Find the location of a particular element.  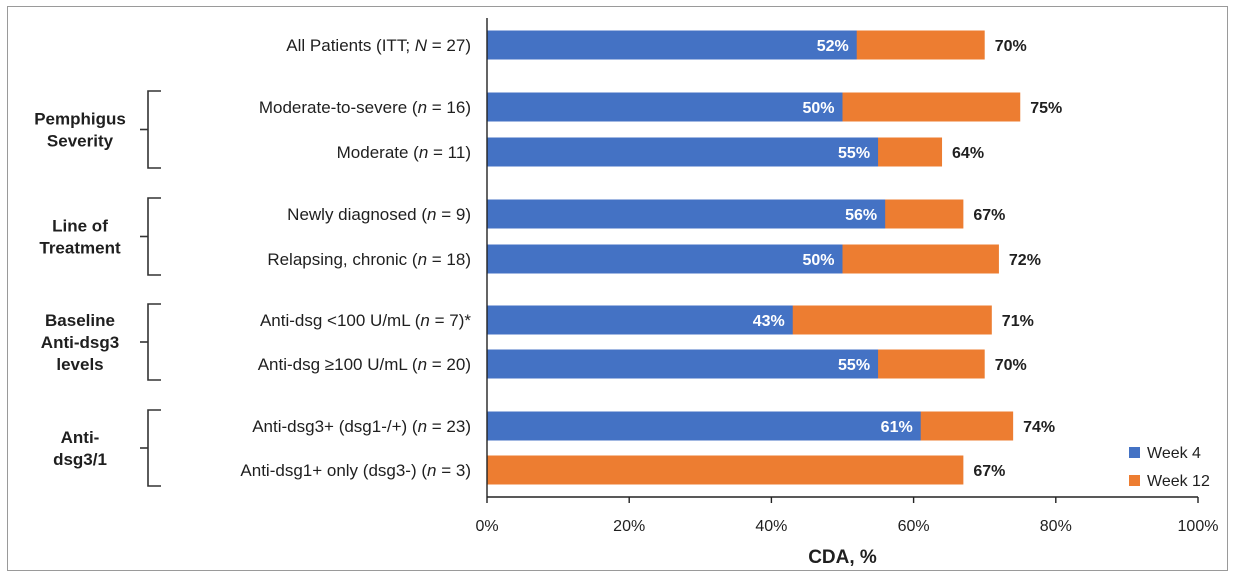

category-label: Anti-dsg3+ (dsg1-/+) (n = 23) is located at coordinates (361, 426).